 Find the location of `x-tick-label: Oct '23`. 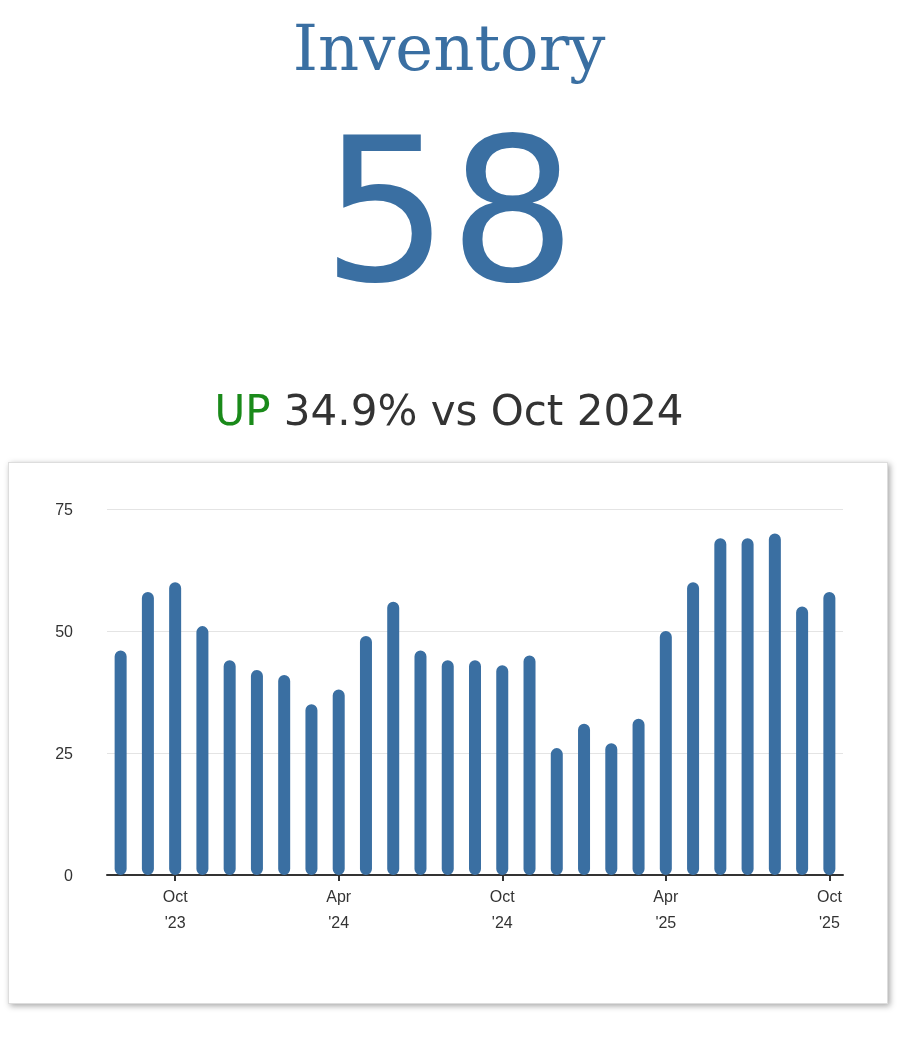

x-tick-label: Oct '23 is located at coordinates (175, 909).